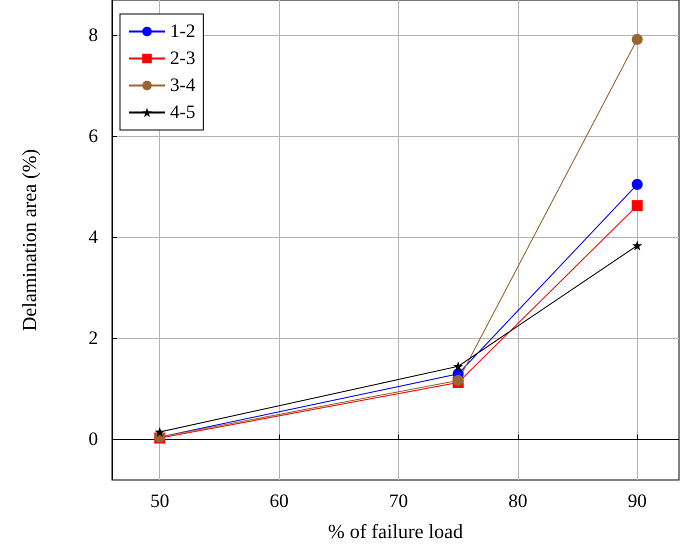 The image size is (681, 556). I want to click on y-axis-title: Delamination area (%), so click(30, 240).